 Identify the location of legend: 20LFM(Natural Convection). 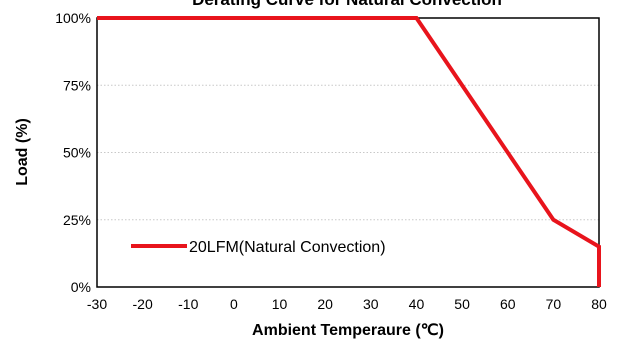
(258, 247).